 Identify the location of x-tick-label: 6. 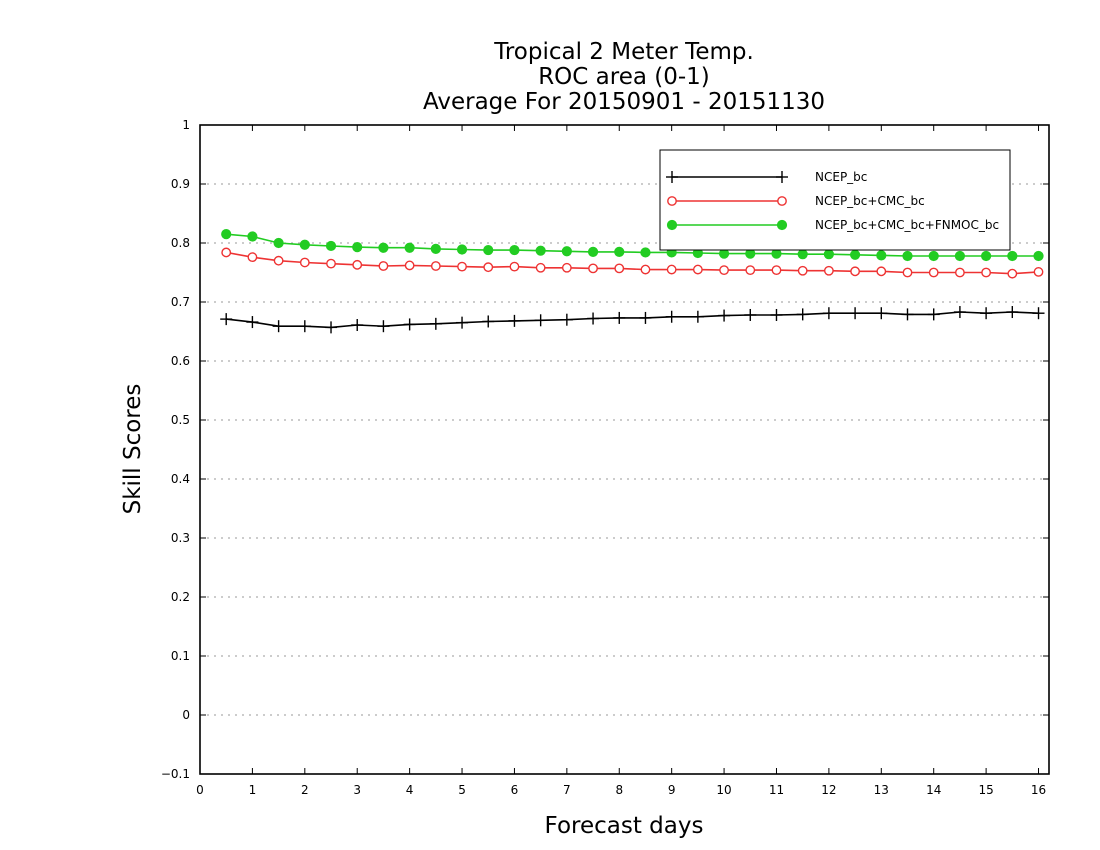
(515, 790).